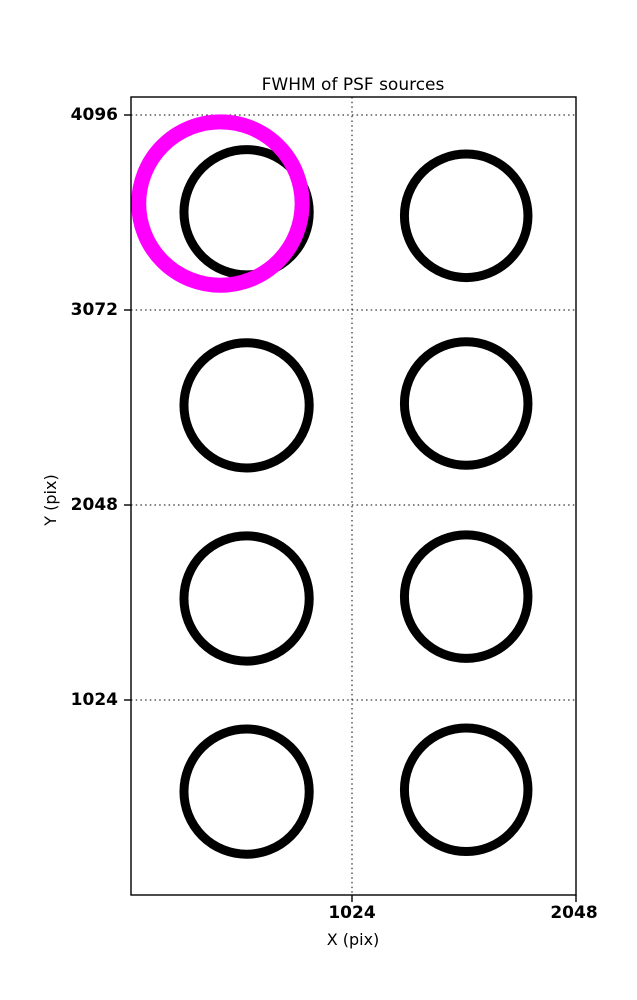 This screenshot has width=637, height=1000. What do you see at coordinates (353, 85) in the screenshot?
I see `page-title: FWHM of PSF sources` at bounding box center [353, 85].